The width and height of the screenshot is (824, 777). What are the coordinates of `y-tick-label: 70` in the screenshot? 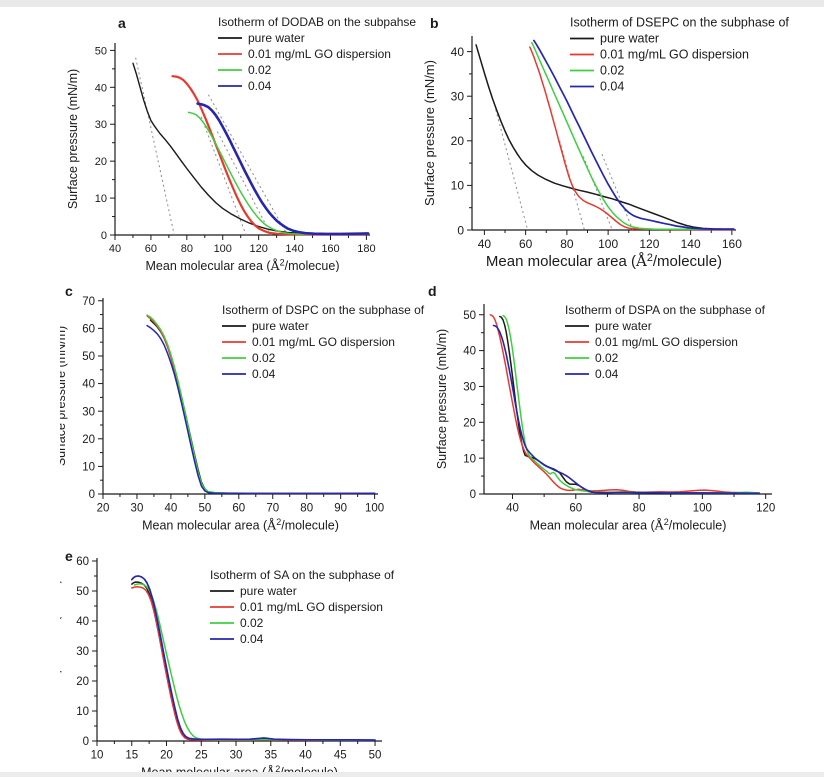 It's located at (88, 302).